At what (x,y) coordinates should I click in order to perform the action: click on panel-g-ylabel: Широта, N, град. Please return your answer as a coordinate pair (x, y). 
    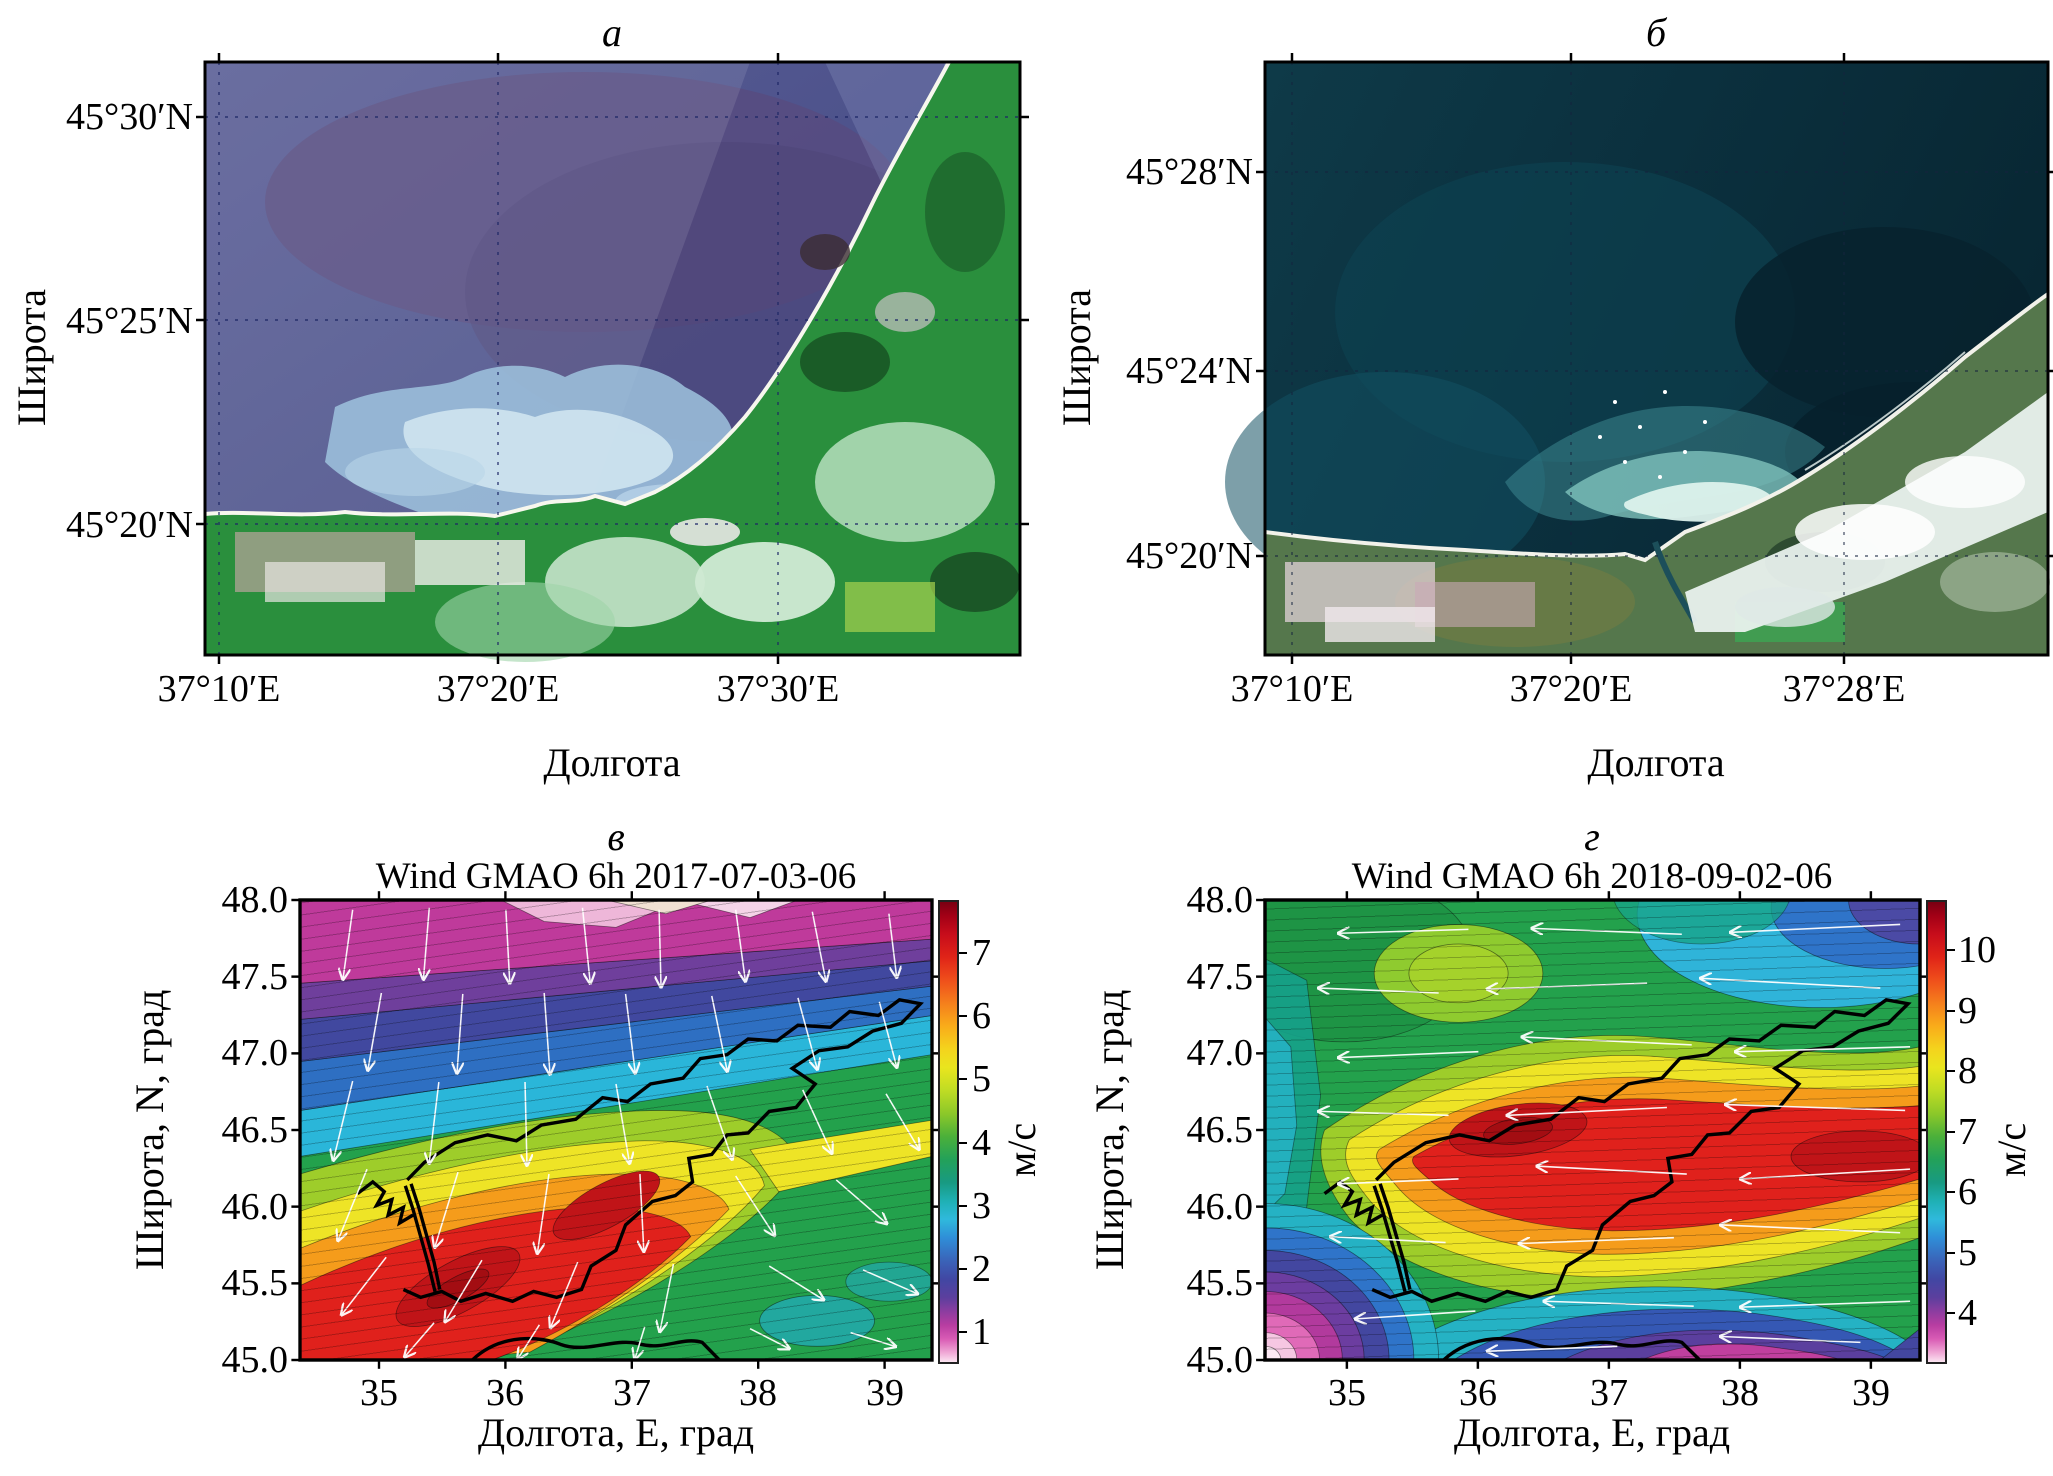
    Looking at the image, I should click on (1109, 1130).